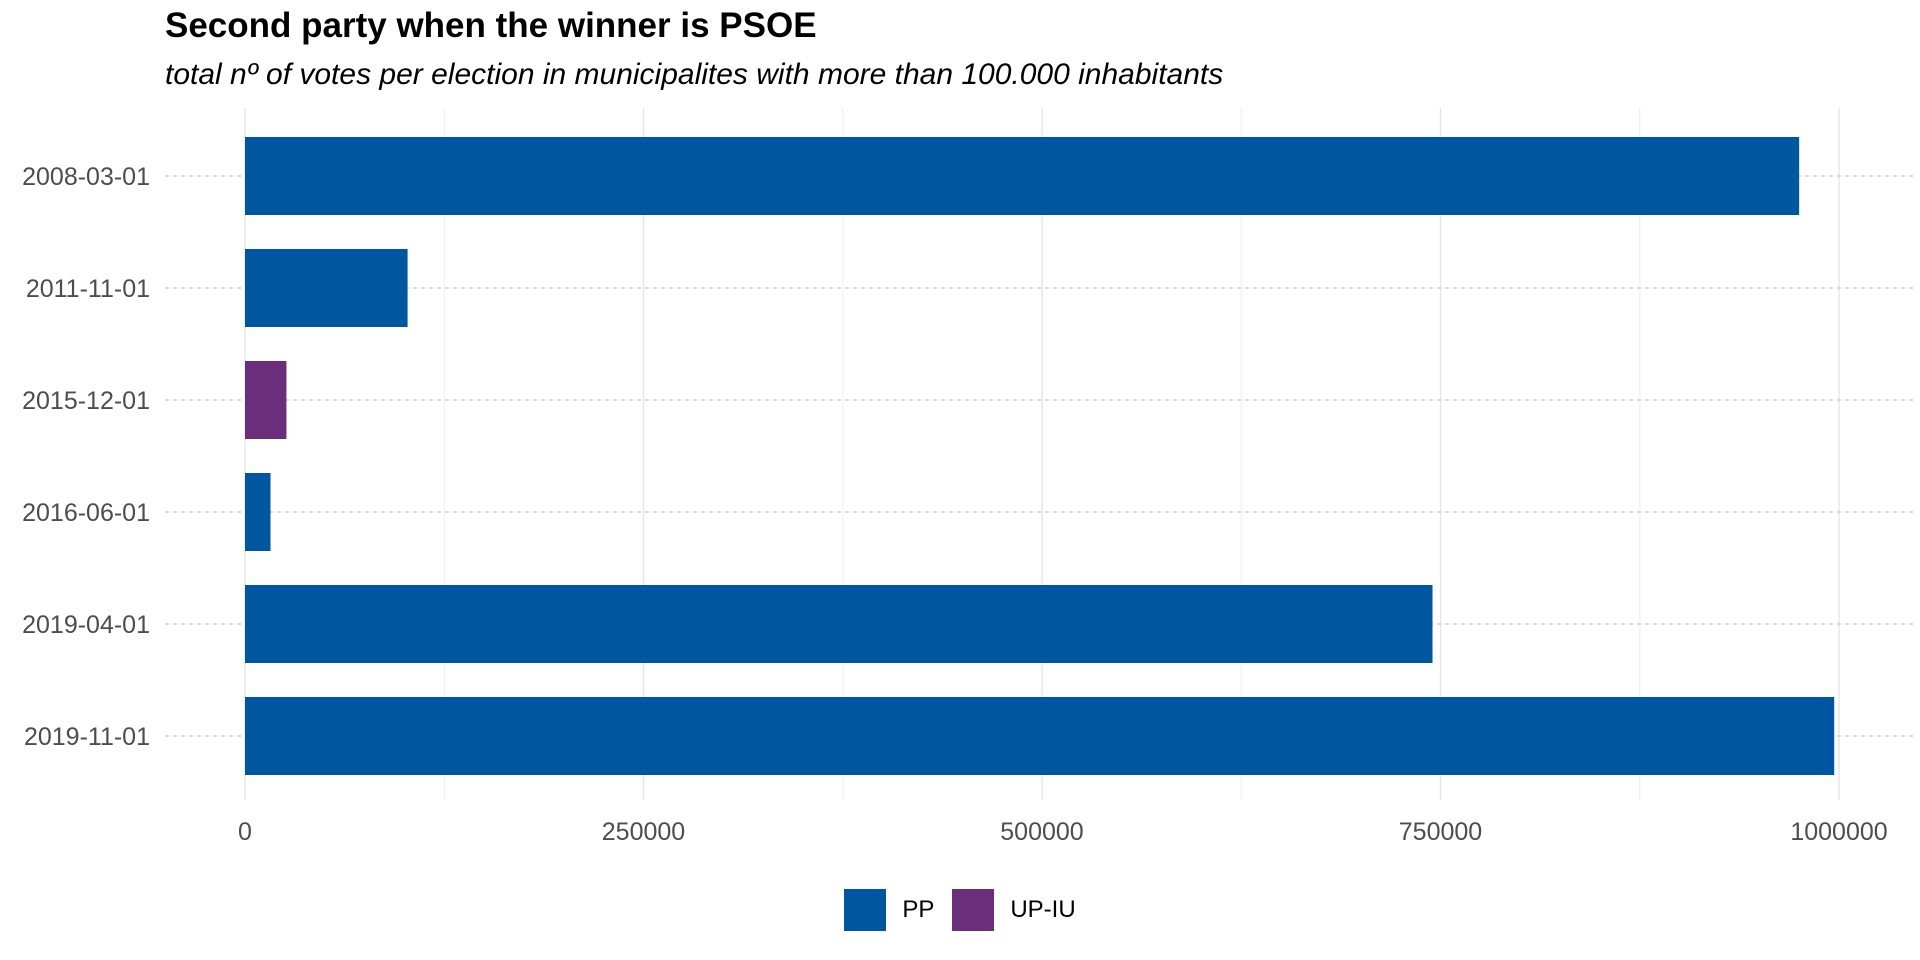 This screenshot has height=960, width=1920. I want to click on legend-label-pp: PP, so click(918, 909).